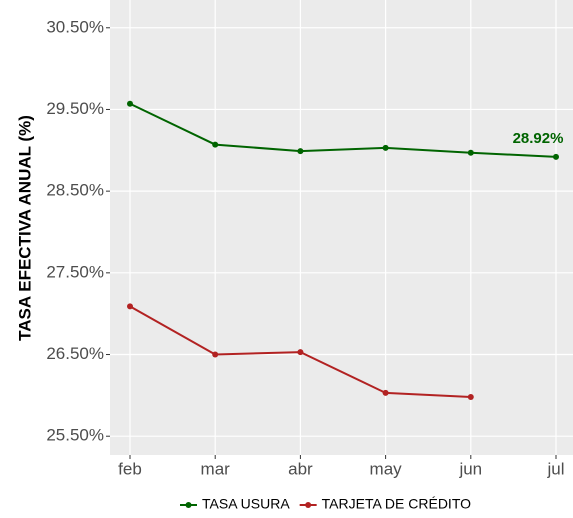 The height and width of the screenshot is (518, 573). Describe the element at coordinates (246, 504) in the screenshot. I see `legend-label: TASA USURA` at that location.